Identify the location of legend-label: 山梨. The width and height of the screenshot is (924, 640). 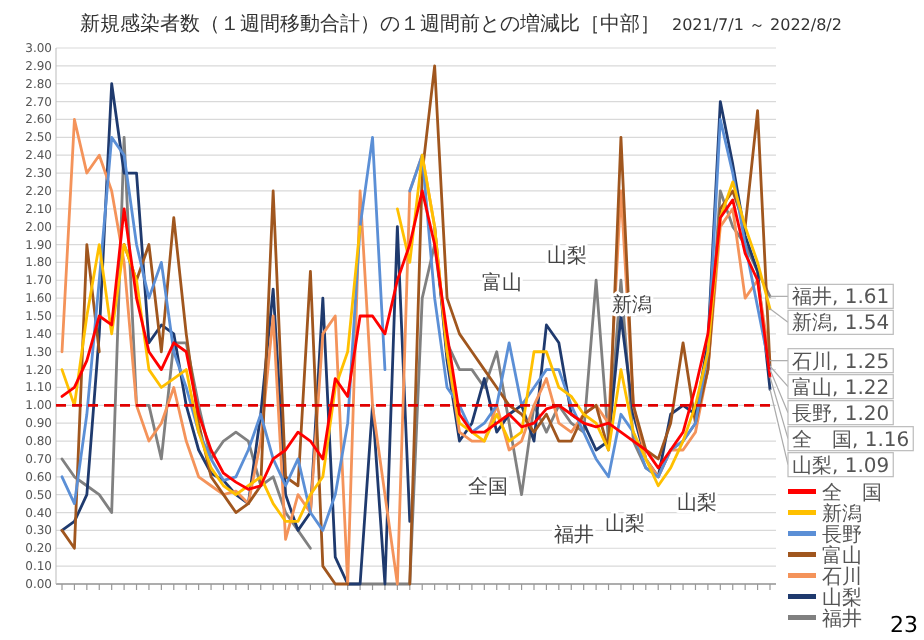
(842, 597).